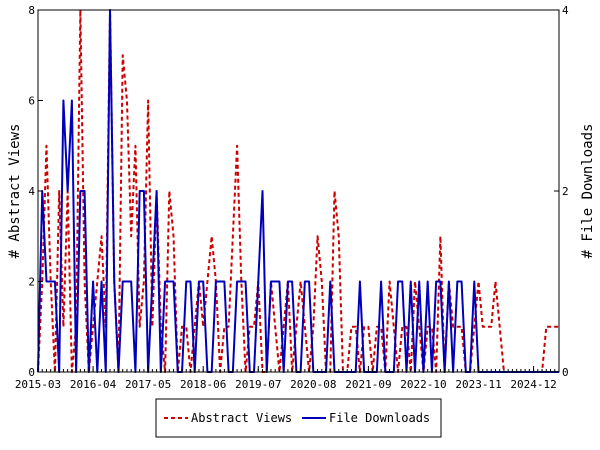 The width and height of the screenshot is (600, 450). What do you see at coordinates (588, 191) in the screenshot?
I see `y-axis-right-title: # File Downloads` at bounding box center [588, 191].